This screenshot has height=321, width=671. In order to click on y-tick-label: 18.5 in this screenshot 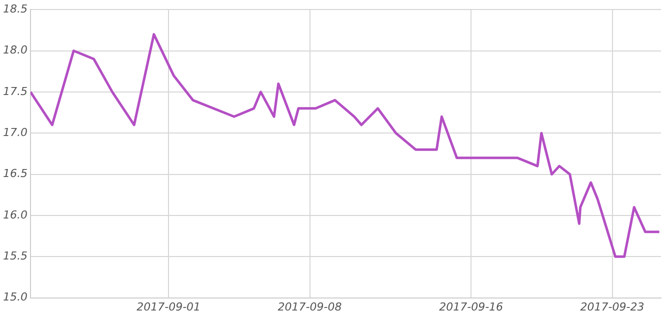, I will do `click(15, 9)`.